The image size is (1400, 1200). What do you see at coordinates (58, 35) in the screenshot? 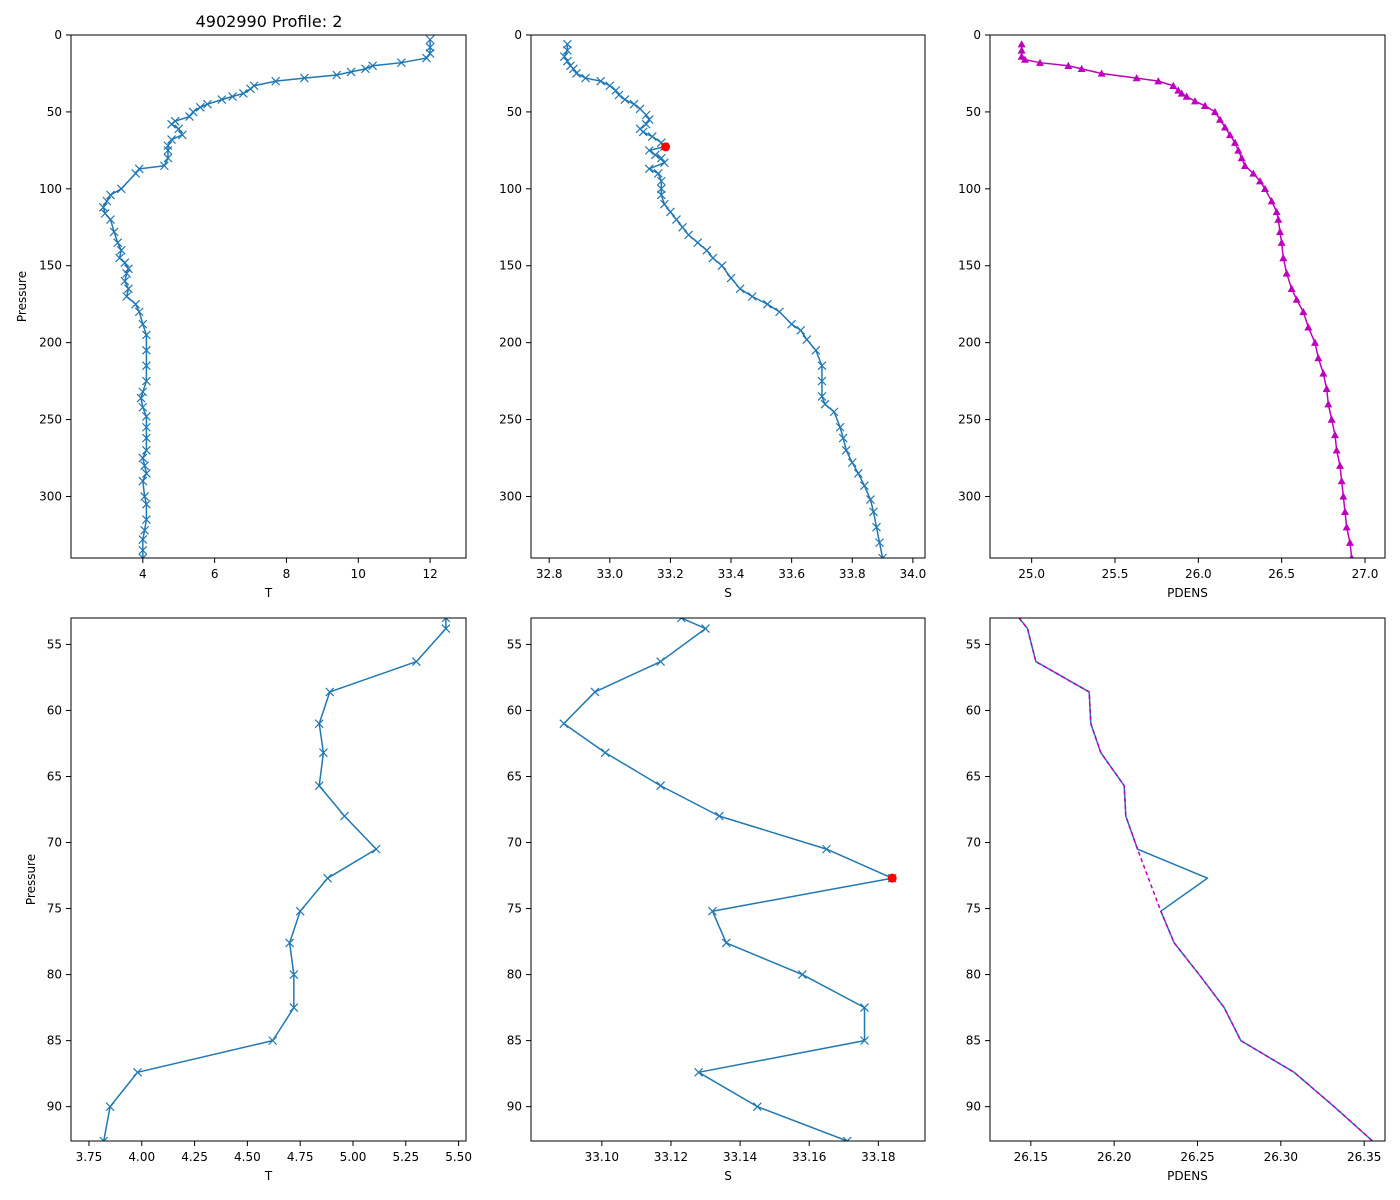
I see `y-tick-label: 0` at bounding box center [58, 35].